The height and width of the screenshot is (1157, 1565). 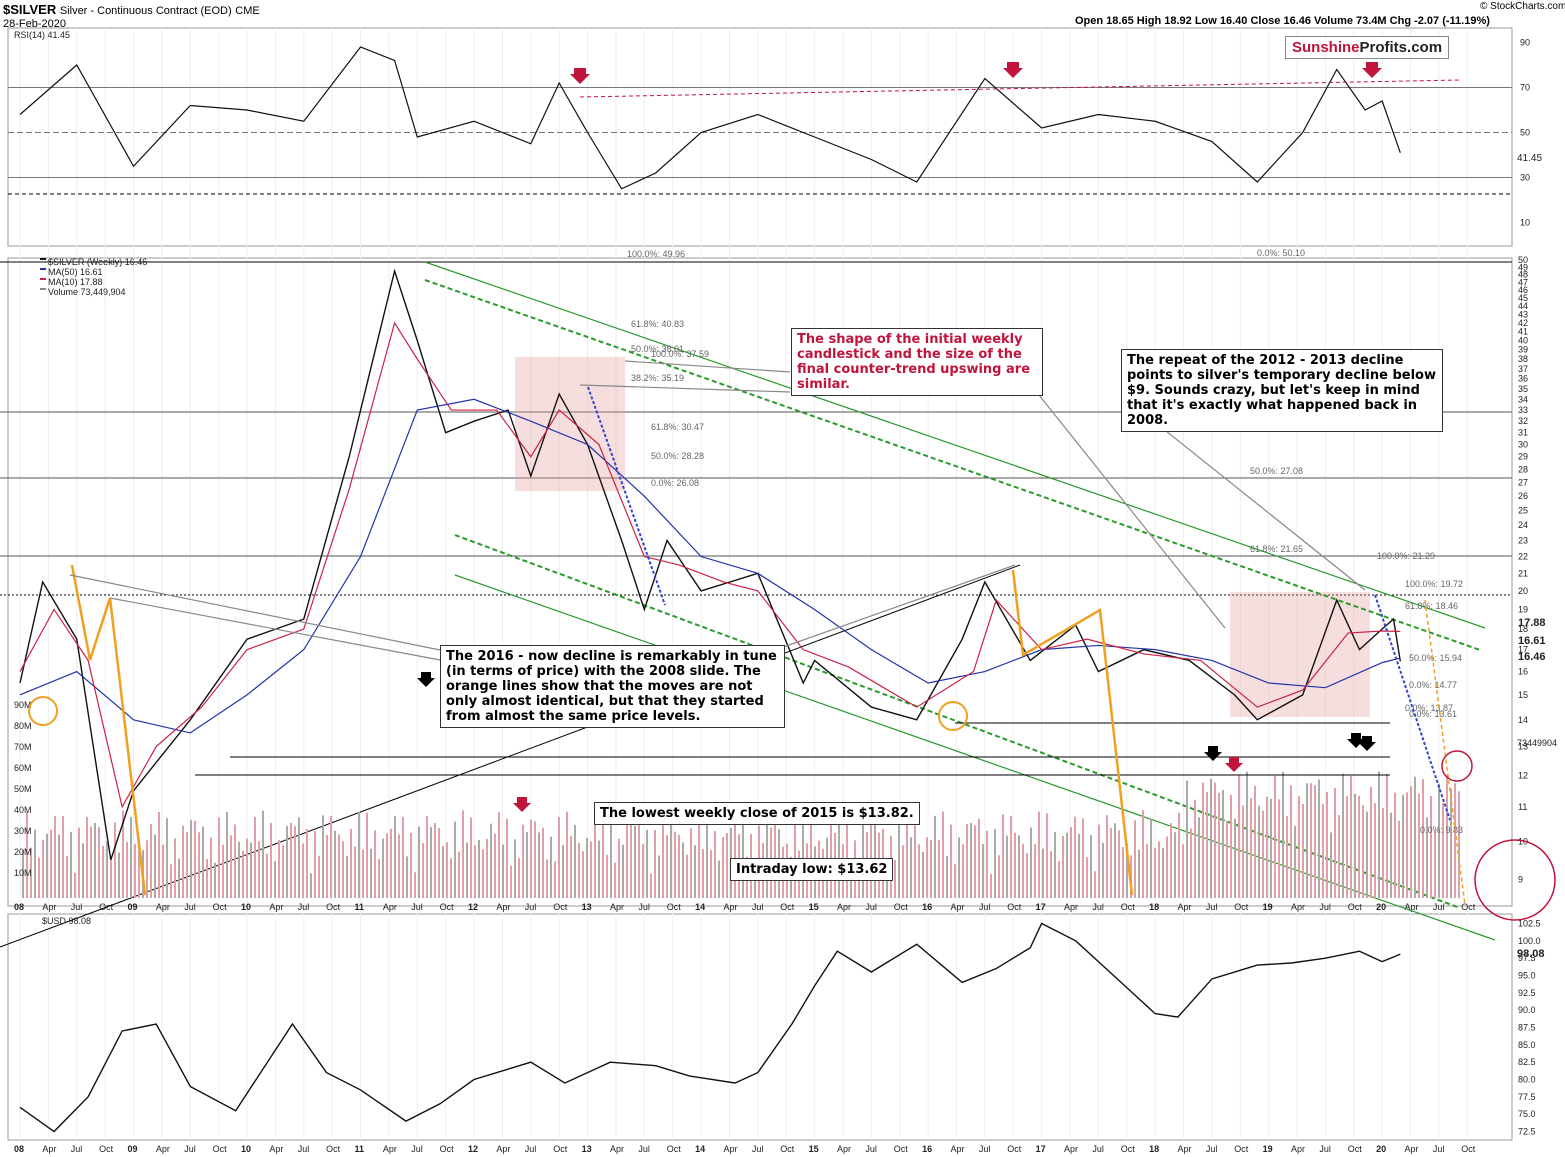 I want to click on rsi-tick-label: 70, so click(x=1525, y=88).